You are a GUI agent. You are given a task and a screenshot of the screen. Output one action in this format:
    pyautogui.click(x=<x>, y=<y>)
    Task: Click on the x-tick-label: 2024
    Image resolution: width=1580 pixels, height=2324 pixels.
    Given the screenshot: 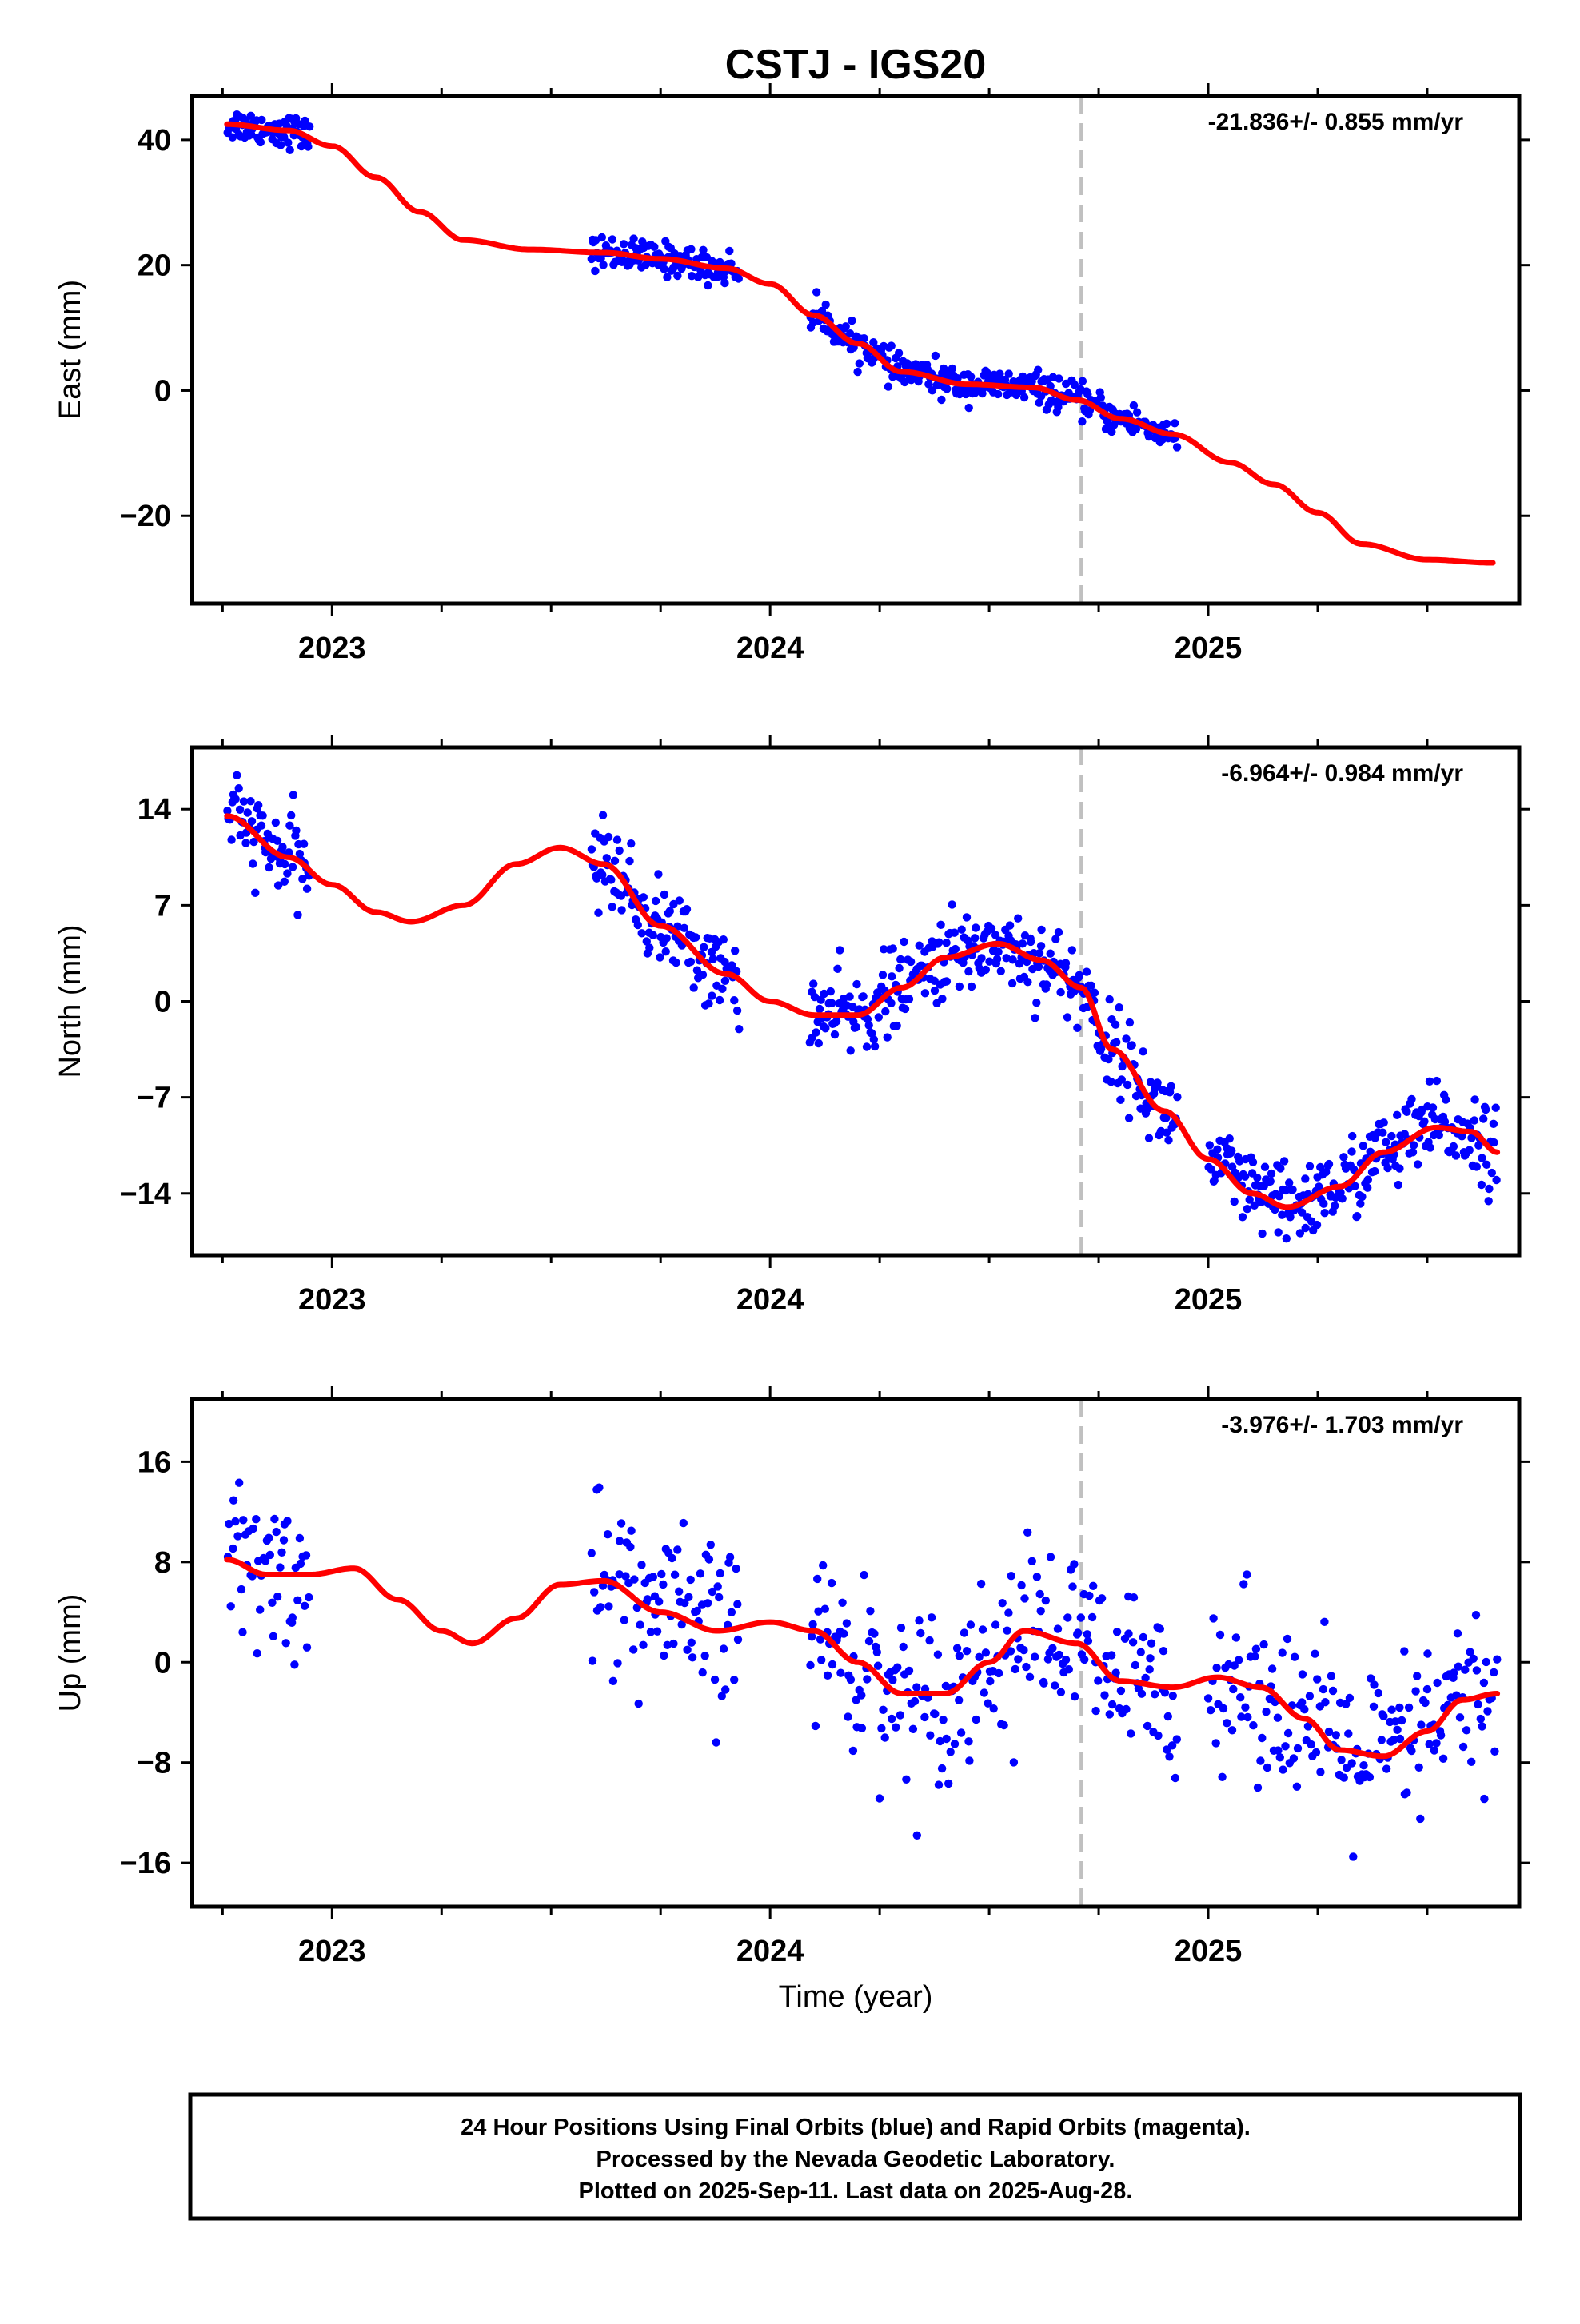 What is the action you would take?
    pyautogui.click(x=770, y=649)
    